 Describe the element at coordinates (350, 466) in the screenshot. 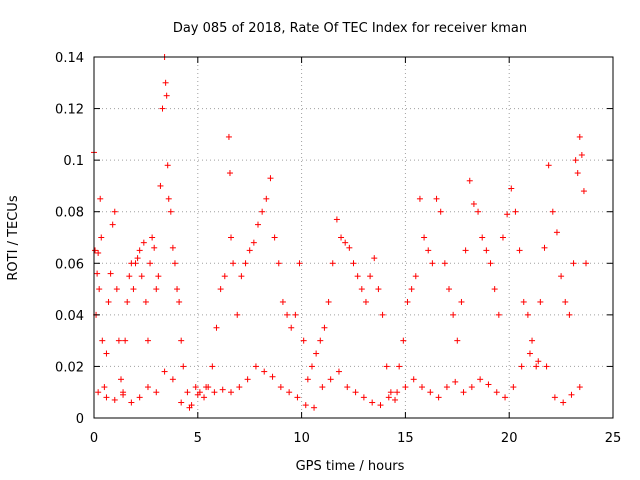

I see `x-axis-label: GPS time / hours` at that location.